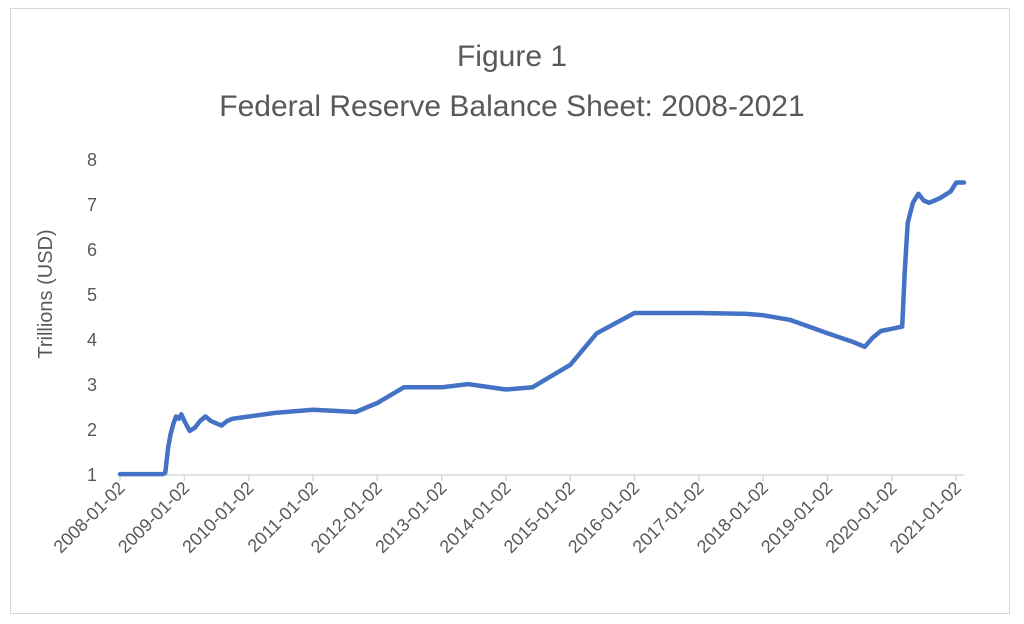 This screenshot has height=624, width=1024. What do you see at coordinates (92, 430) in the screenshot?
I see `y-tick-label: 2` at bounding box center [92, 430].